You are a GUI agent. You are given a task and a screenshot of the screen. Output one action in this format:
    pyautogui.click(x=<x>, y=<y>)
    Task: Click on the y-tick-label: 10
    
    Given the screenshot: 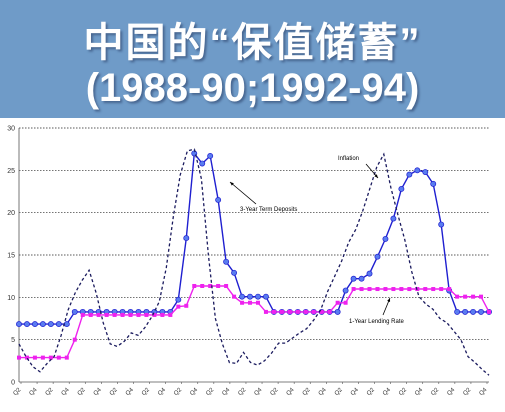 What is the action you would take?
    pyautogui.click(x=11, y=298)
    